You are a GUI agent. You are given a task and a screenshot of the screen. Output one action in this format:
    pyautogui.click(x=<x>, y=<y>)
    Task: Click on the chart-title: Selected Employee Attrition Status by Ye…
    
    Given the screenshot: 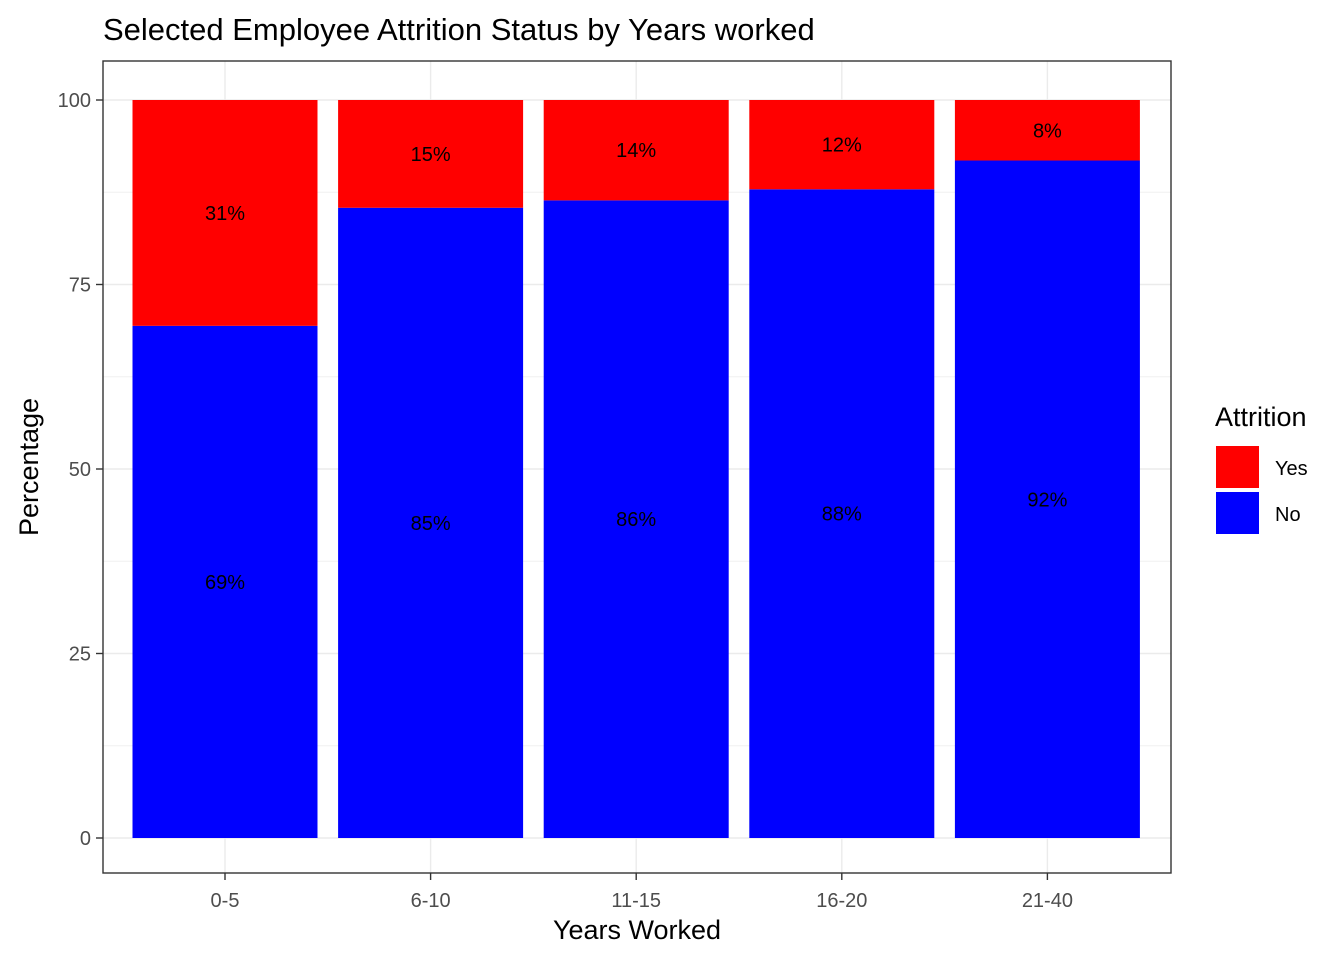 What is the action you would take?
    pyautogui.click(x=459, y=29)
    